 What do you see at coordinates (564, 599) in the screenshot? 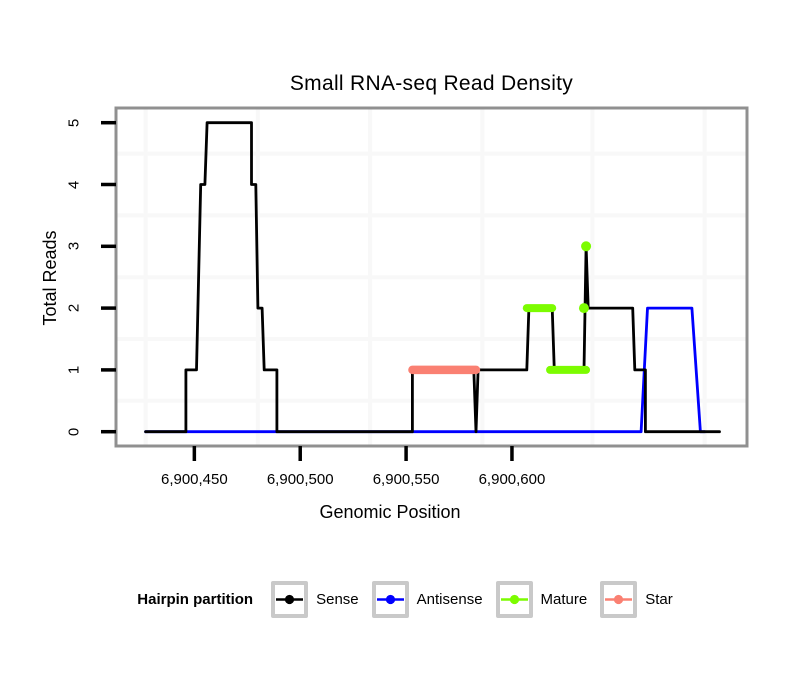
I see `legend-label-mature: Mature` at bounding box center [564, 599].